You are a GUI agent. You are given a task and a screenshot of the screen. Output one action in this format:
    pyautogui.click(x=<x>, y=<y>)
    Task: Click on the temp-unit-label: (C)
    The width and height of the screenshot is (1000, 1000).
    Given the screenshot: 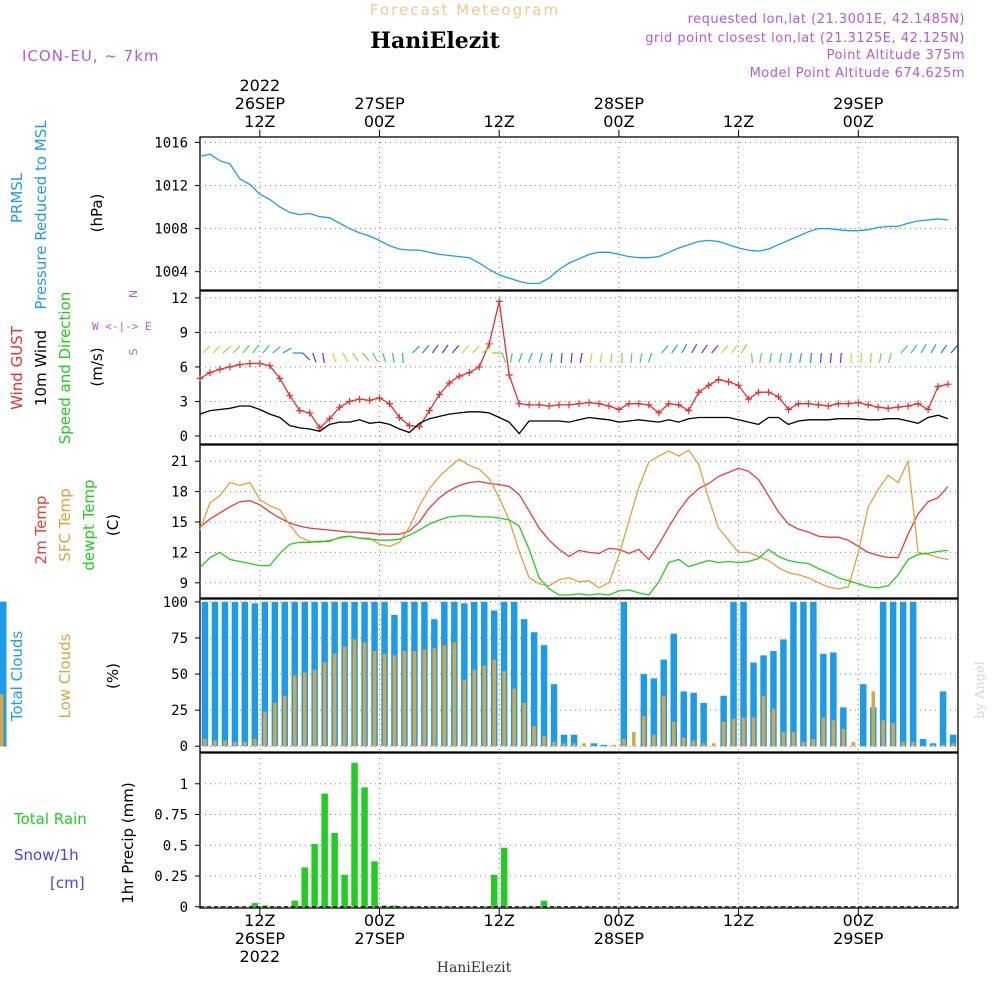 What is the action you would take?
    pyautogui.click(x=113, y=525)
    